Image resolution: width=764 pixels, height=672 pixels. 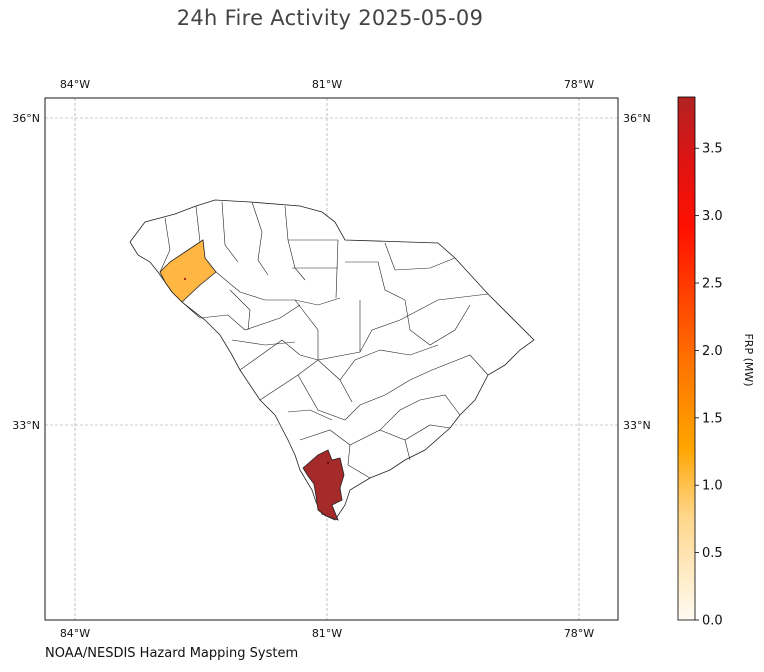 What do you see at coordinates (328, 463) in the screenshot?
I see `fire-point-lowcountry` at bounding box center [328, 463].